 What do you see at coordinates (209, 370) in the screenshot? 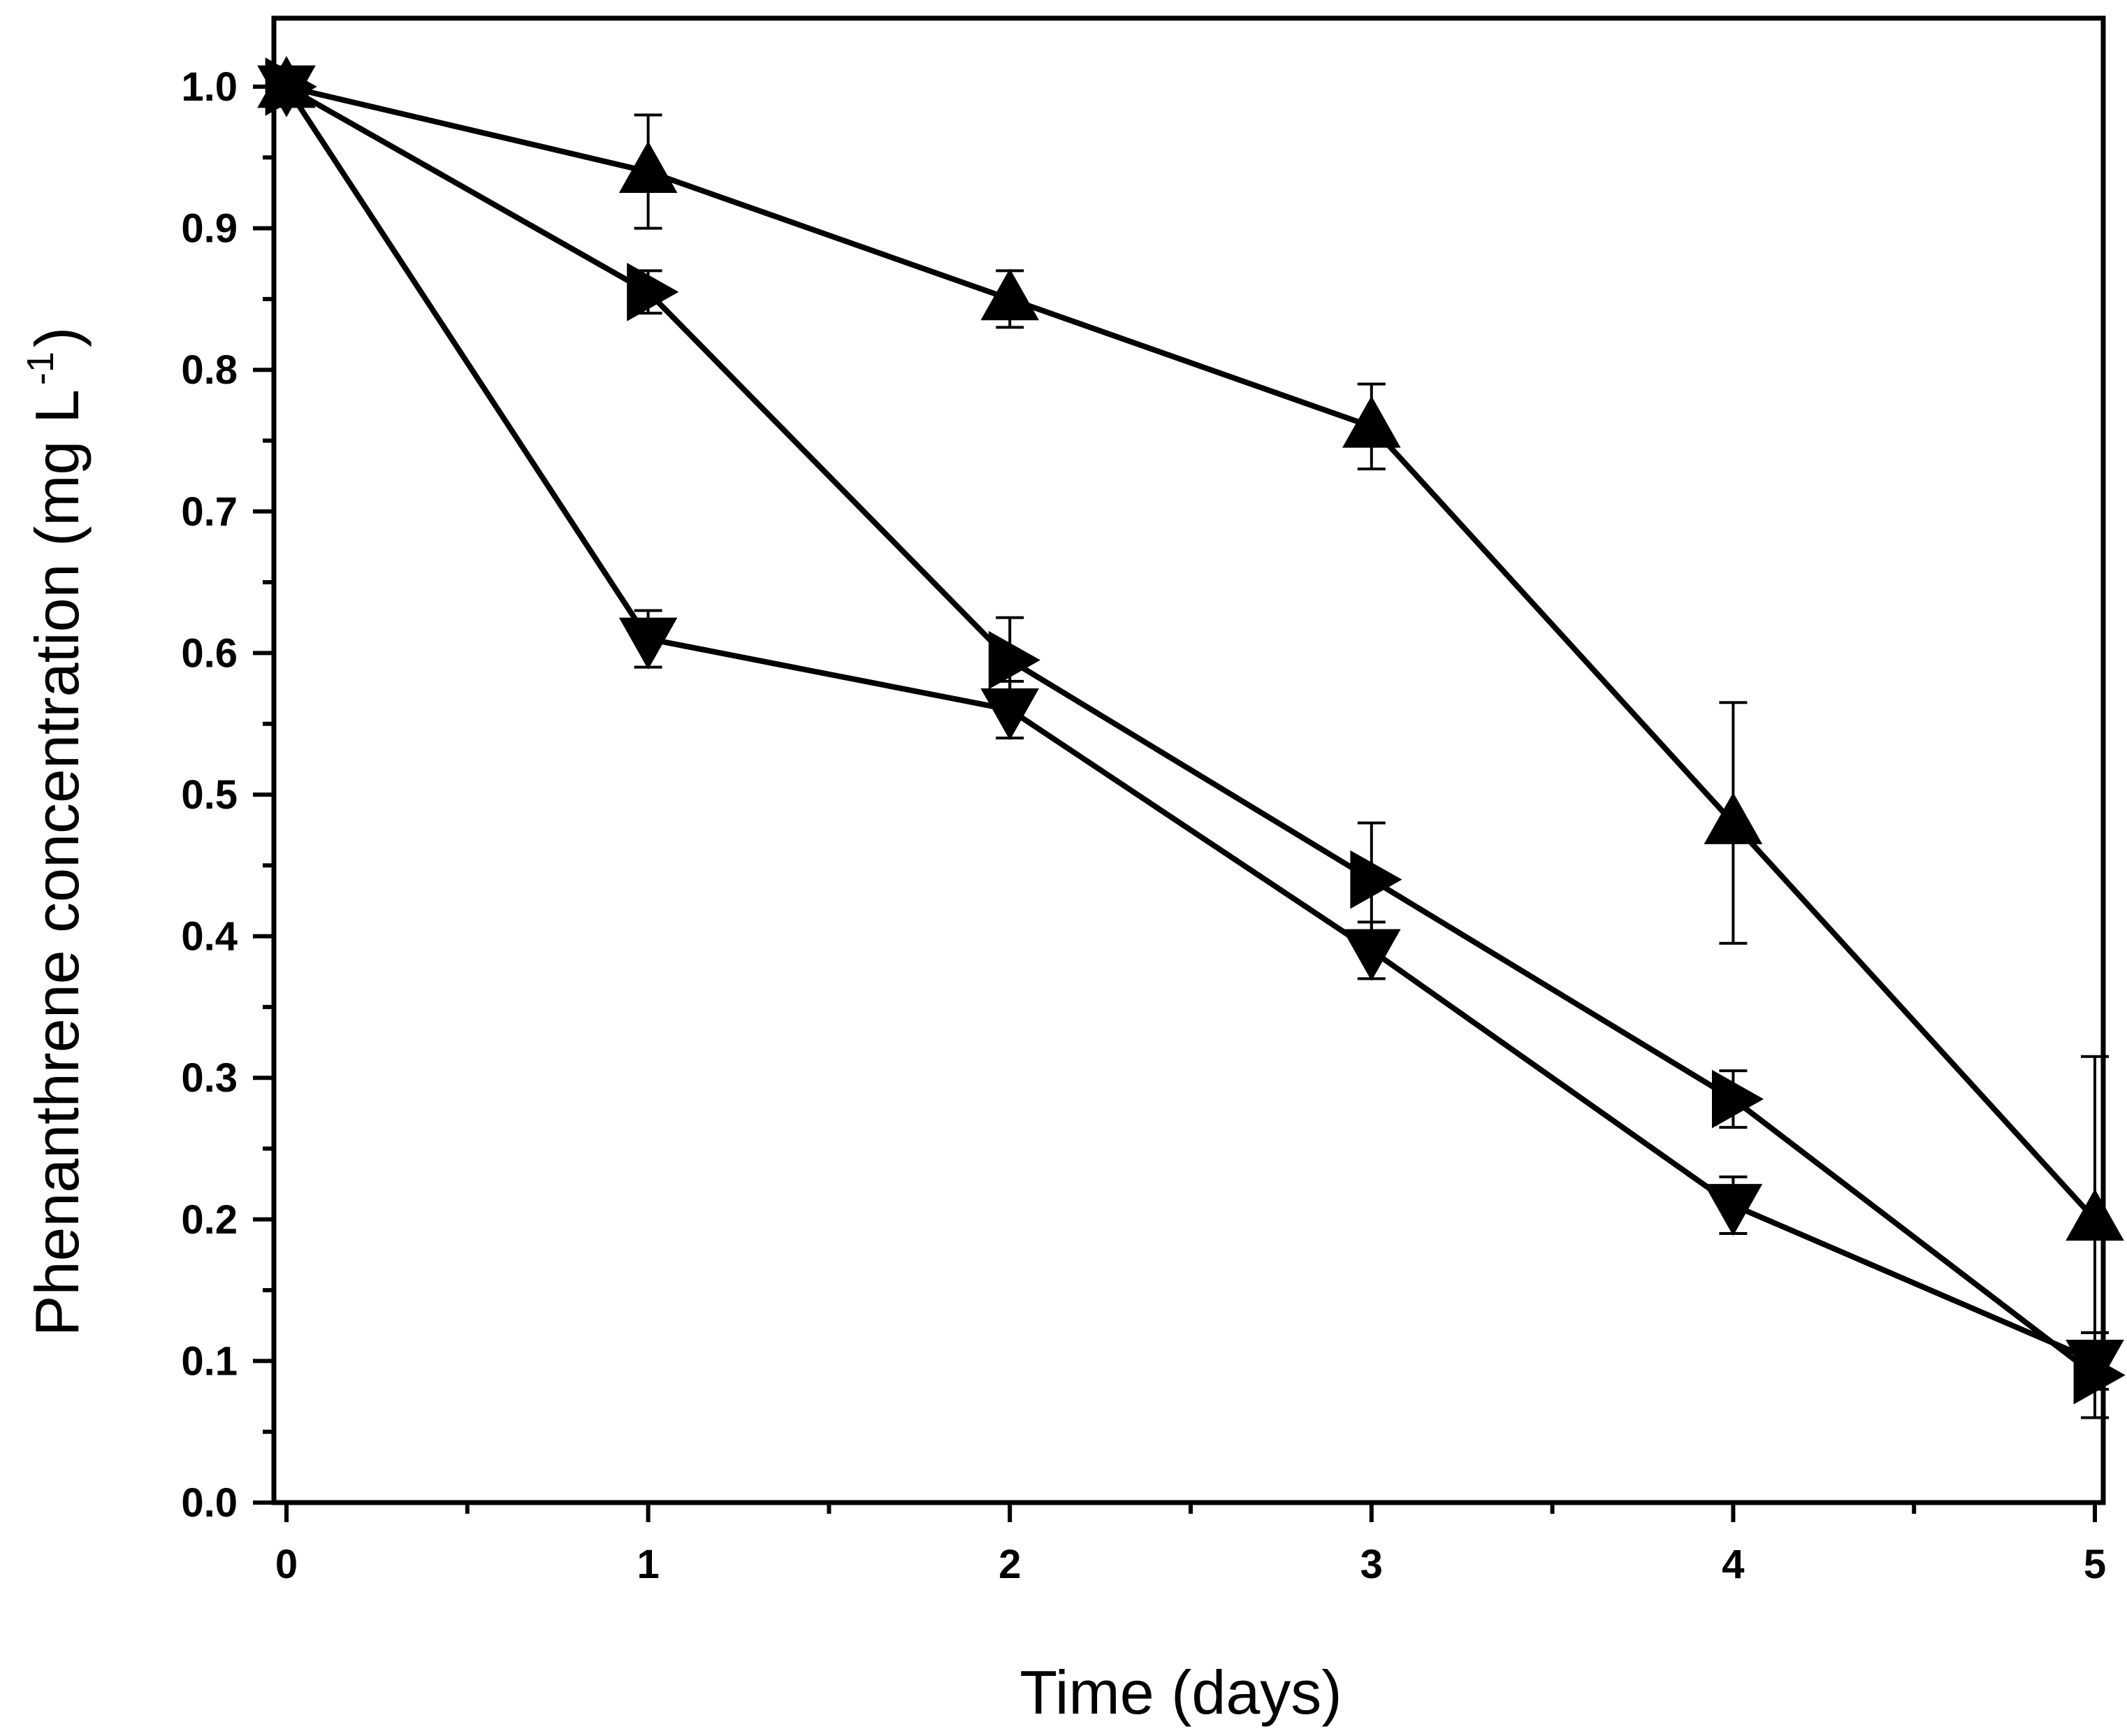
I see `y-tick-label: 0.8` at bounding box center [209, 370].